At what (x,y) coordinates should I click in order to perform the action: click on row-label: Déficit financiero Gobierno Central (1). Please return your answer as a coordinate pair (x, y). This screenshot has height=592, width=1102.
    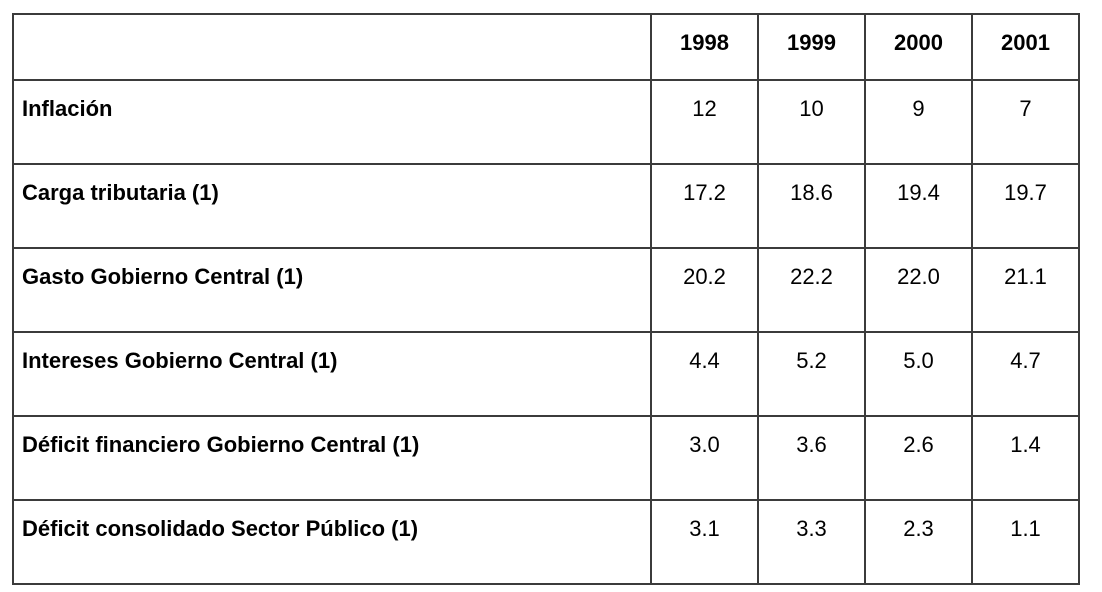
    Looking at the image, I should click on (332, 458).